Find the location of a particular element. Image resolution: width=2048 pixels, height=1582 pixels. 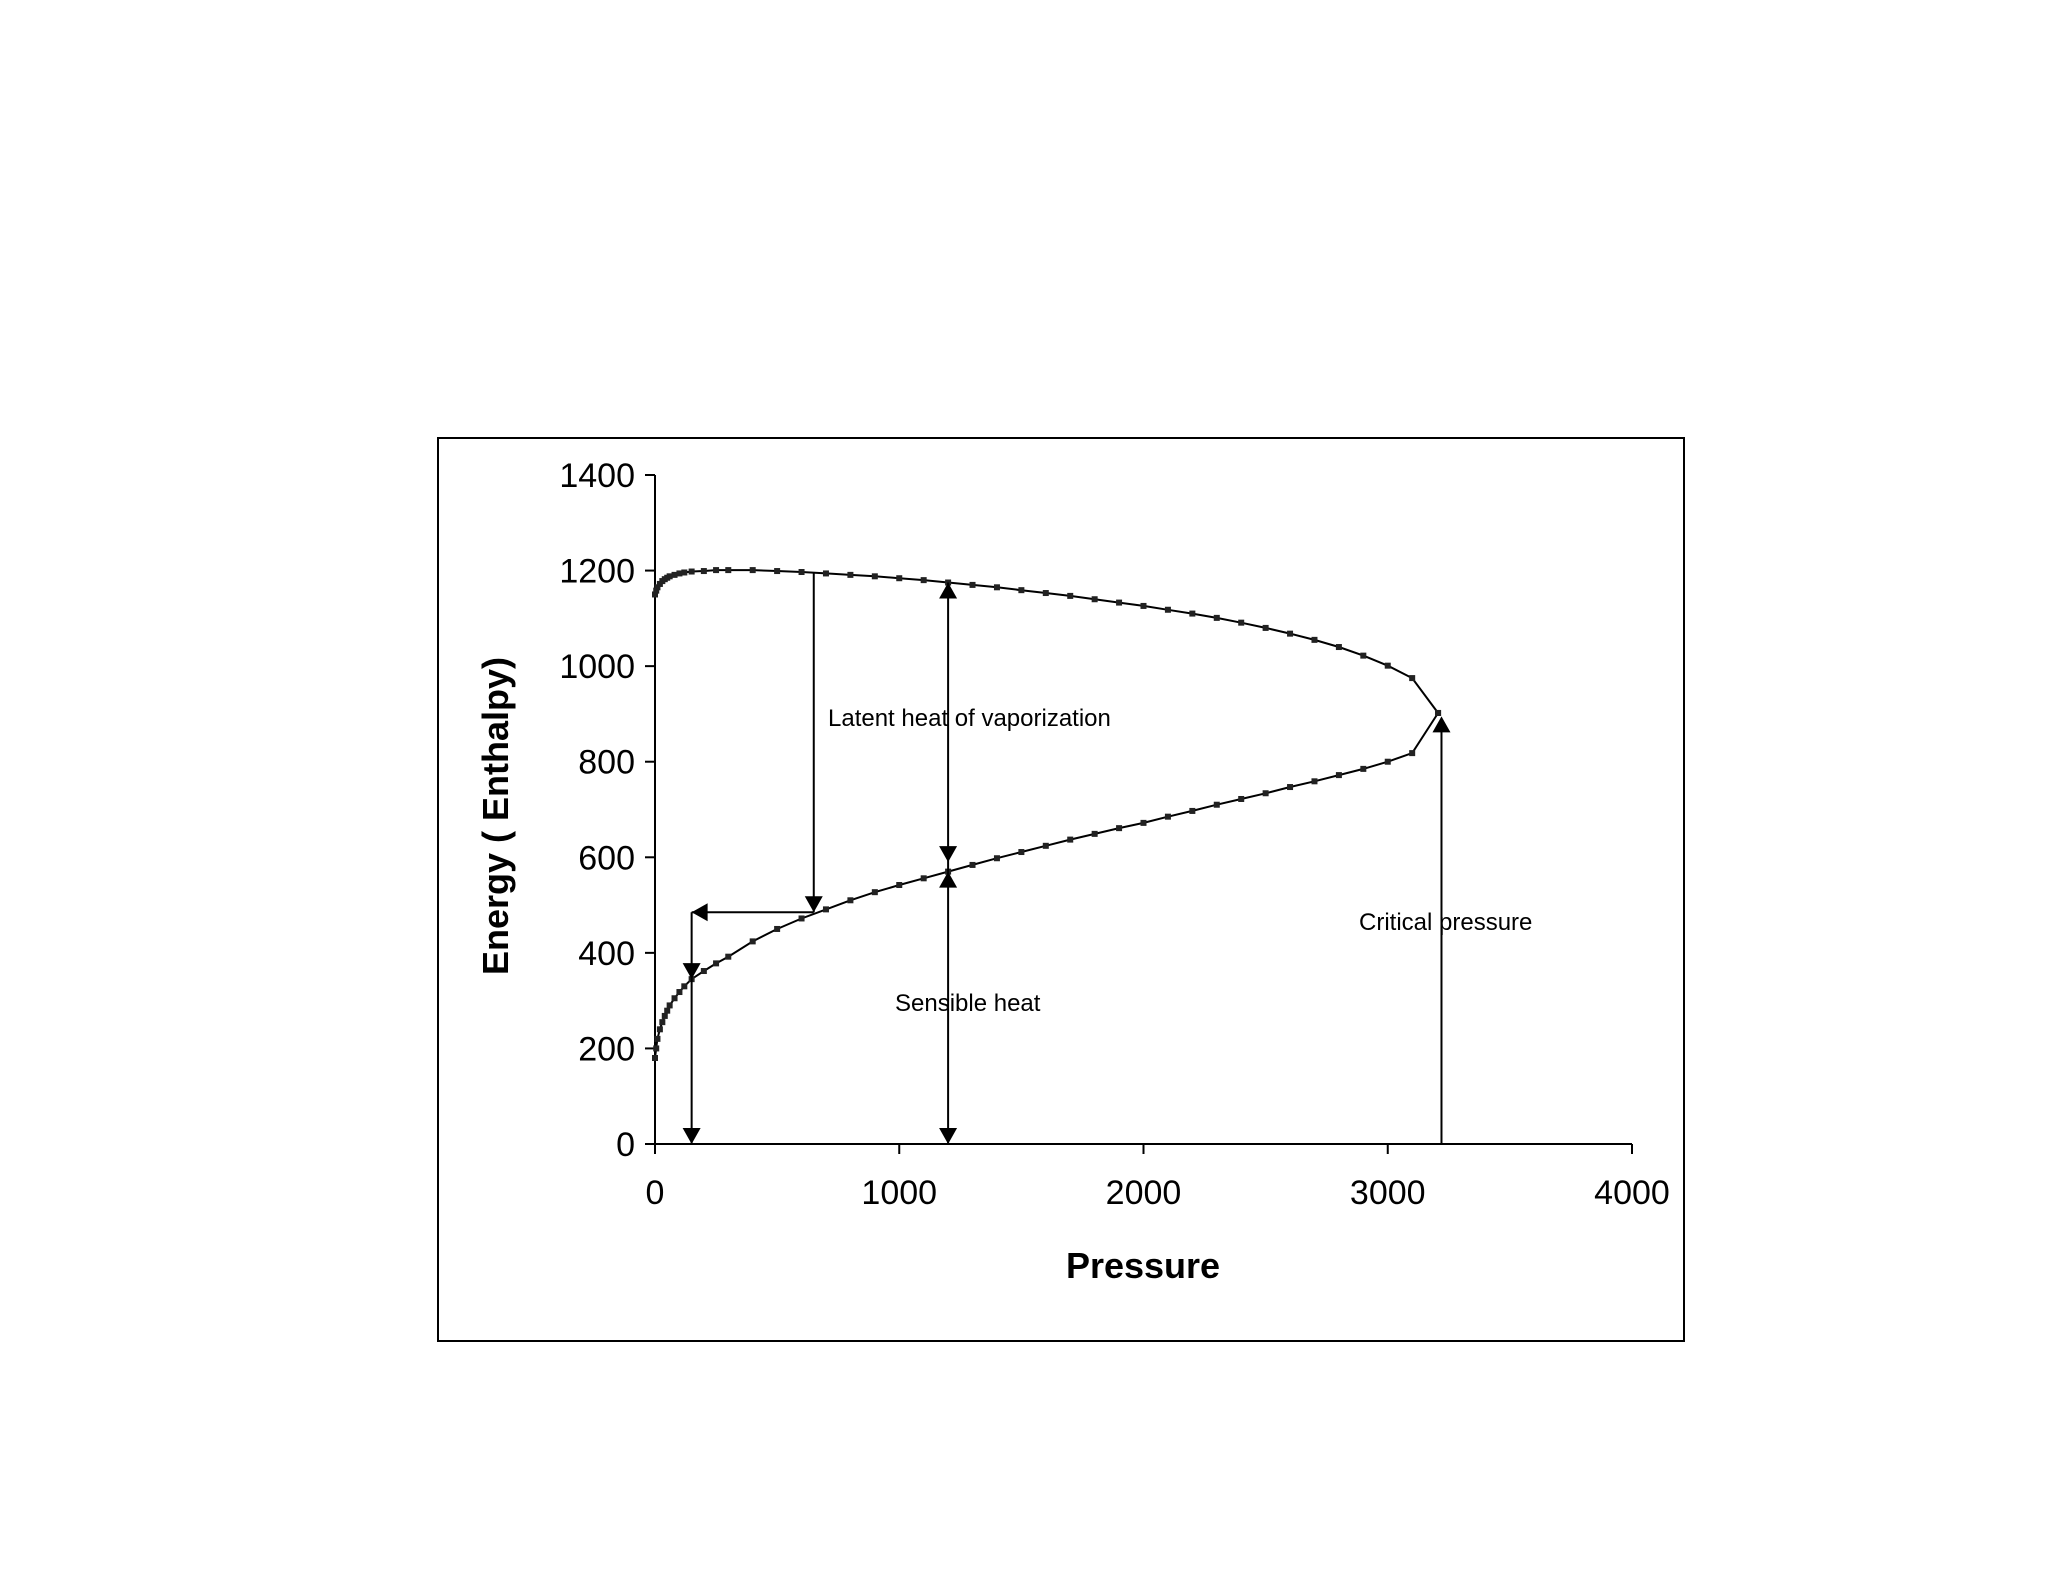

y-tick-label: 200 is located at coordinates (606, 1049).